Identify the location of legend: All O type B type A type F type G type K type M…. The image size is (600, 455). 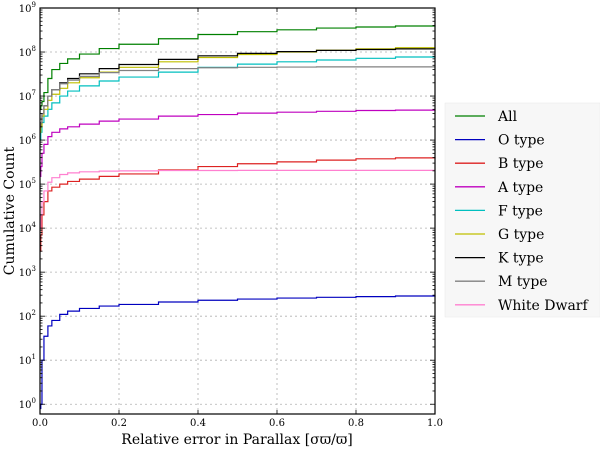
(522, 210).